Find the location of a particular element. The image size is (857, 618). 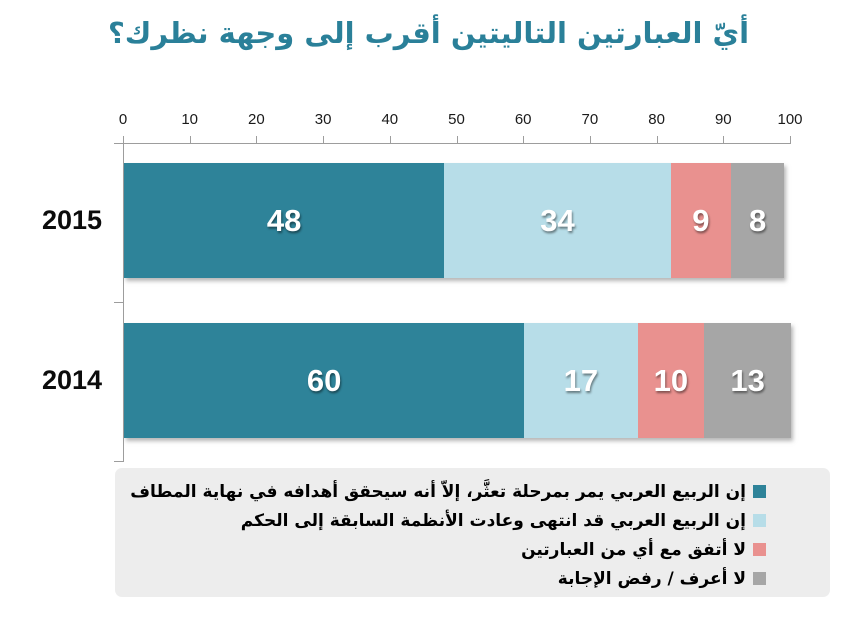

x-tick-label: 80 is located at coordinates (656, 119).